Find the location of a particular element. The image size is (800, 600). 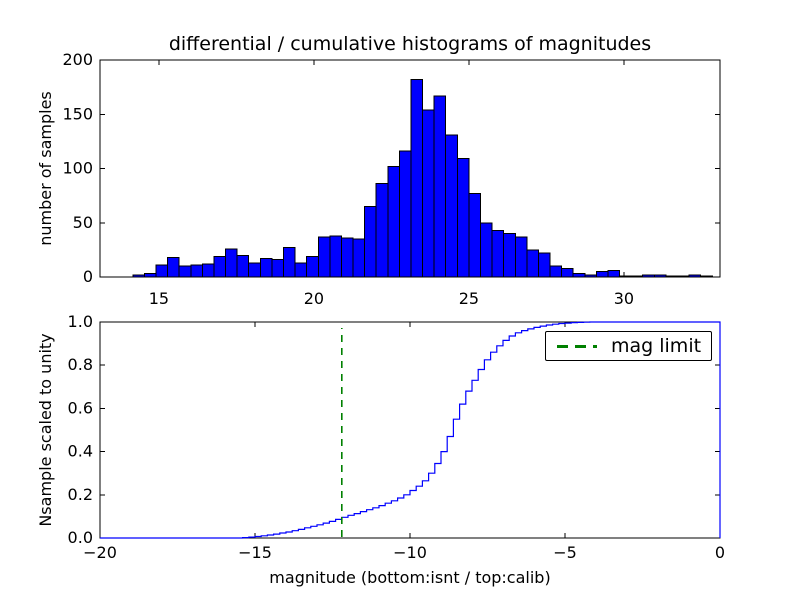

x-axis-label: magnitude (bottom:isnt / top:calib) is located at coordinates (410, 577).